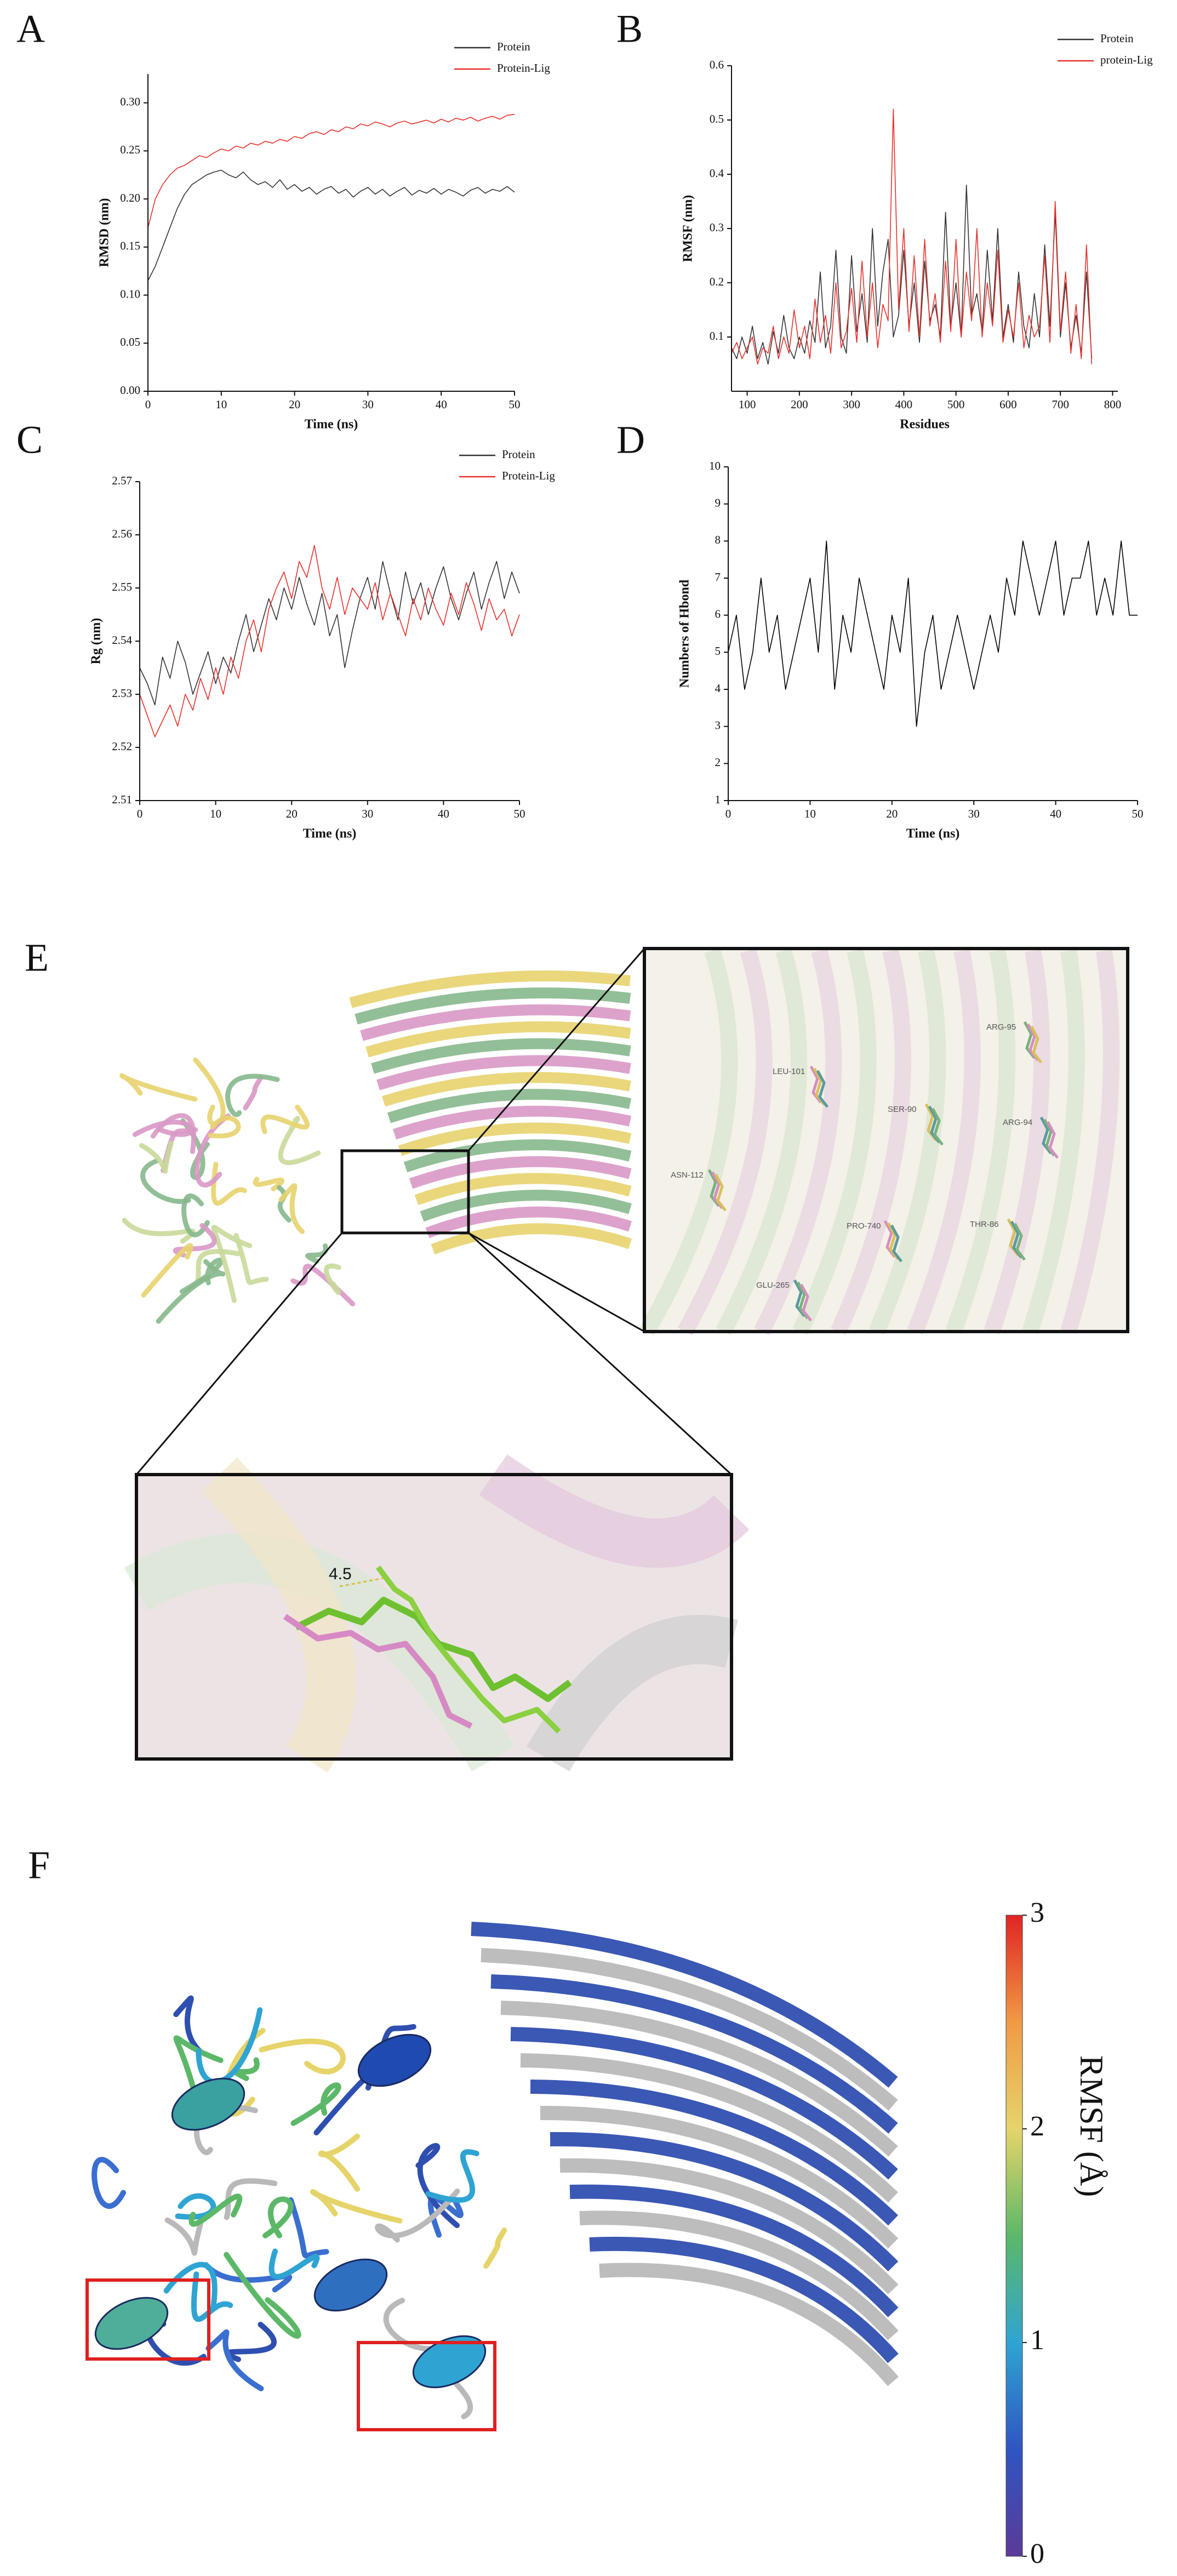 The image size is (1177, 2576). I want to click on x-tick-label: 10, so click(810, 813).